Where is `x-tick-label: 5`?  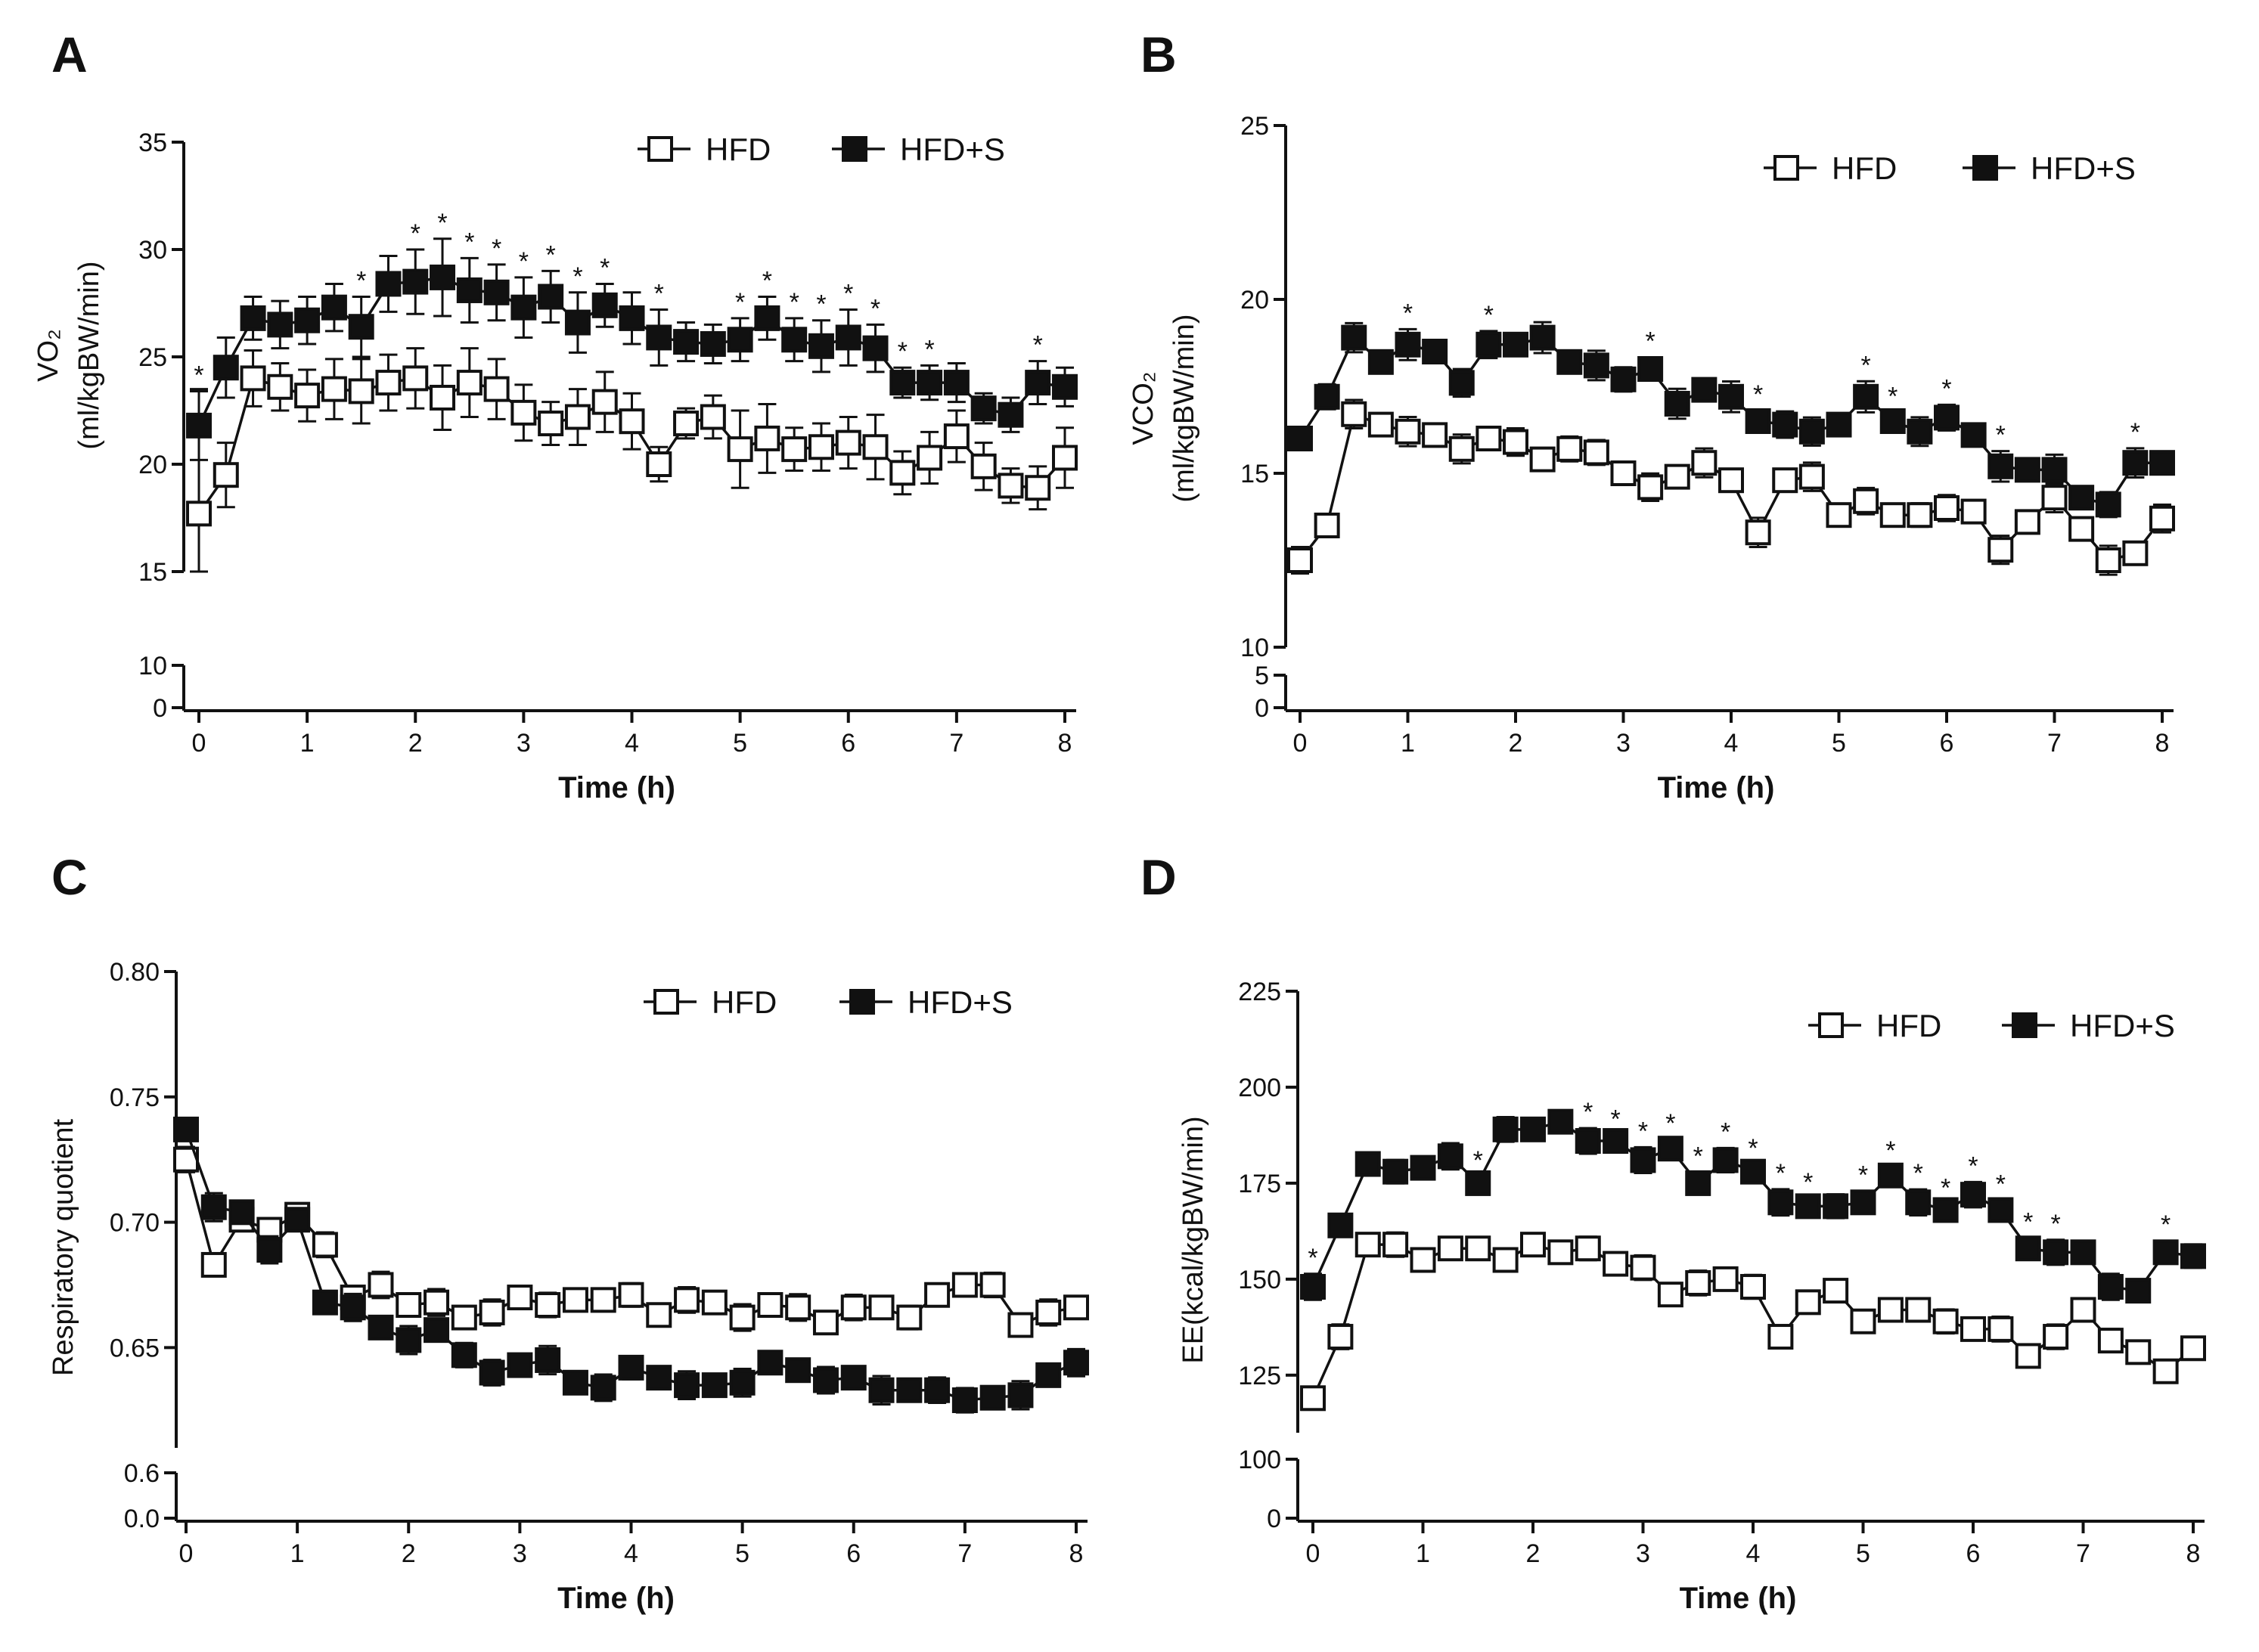 x-tick-label: 5 is located at coordinates (1839, 744).